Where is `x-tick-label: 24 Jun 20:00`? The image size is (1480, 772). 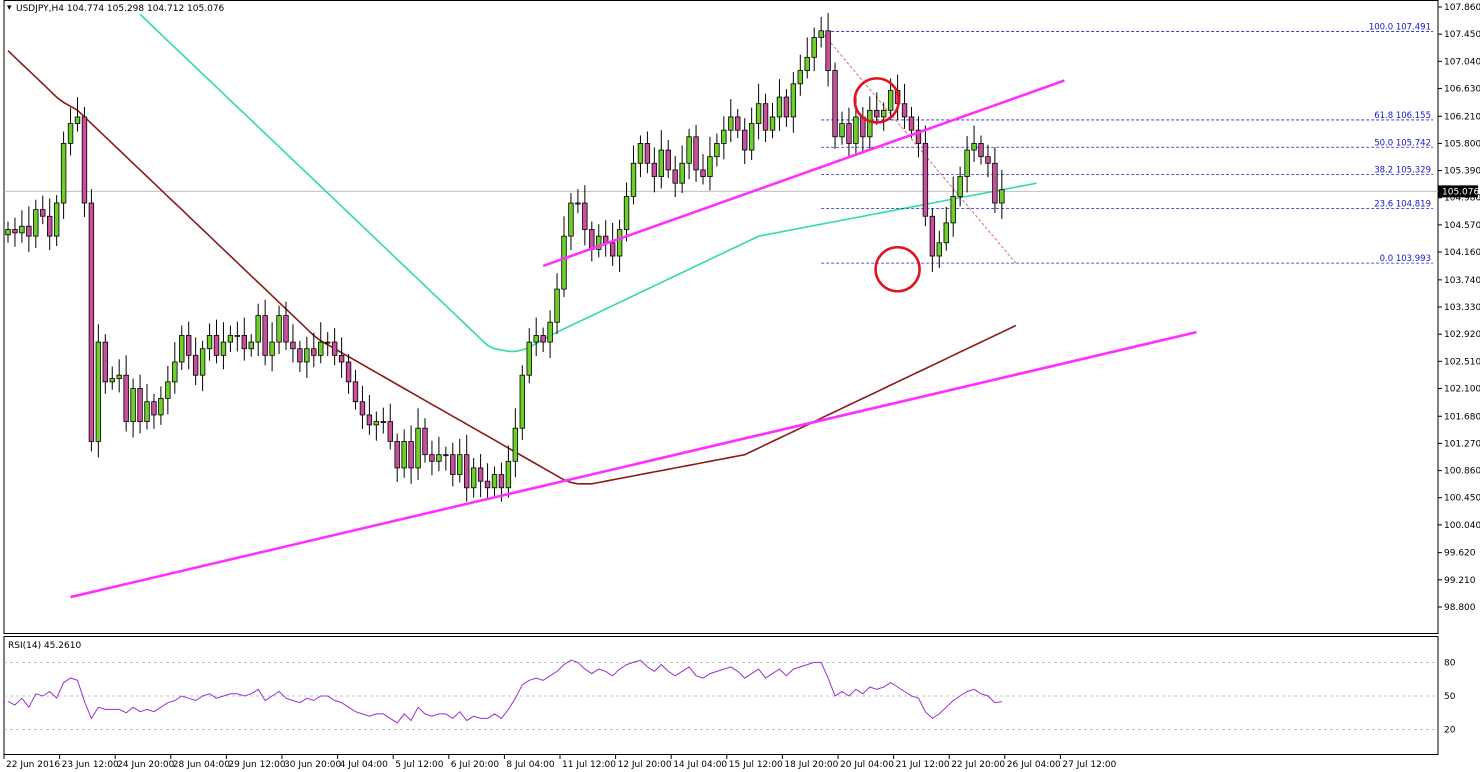 x-tick-label: 24 Jun 20:00 is located at coordinates (145, 765).